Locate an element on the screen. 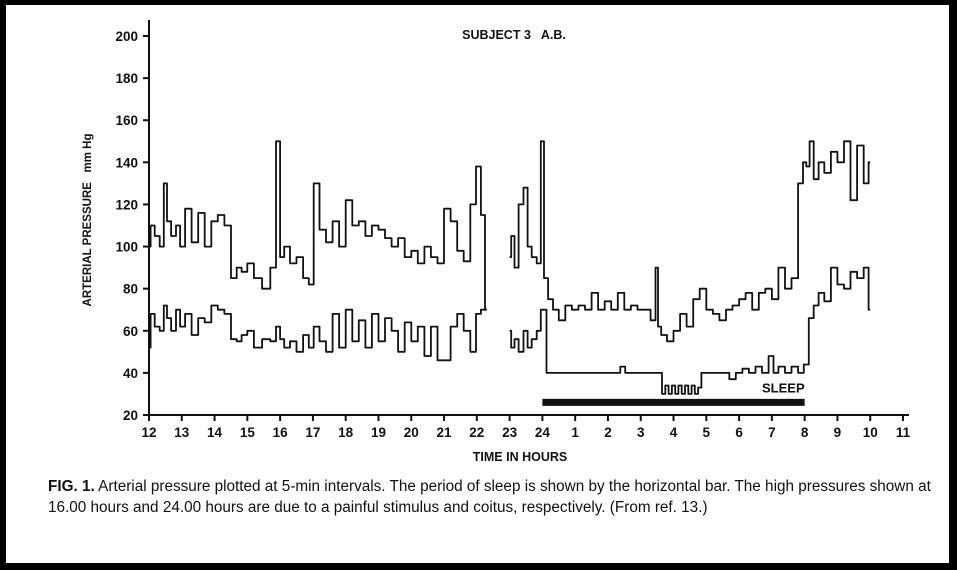 This screenshot has height=570, width=957. sleep-label: SLEEP is located at coordinates (783, 387).